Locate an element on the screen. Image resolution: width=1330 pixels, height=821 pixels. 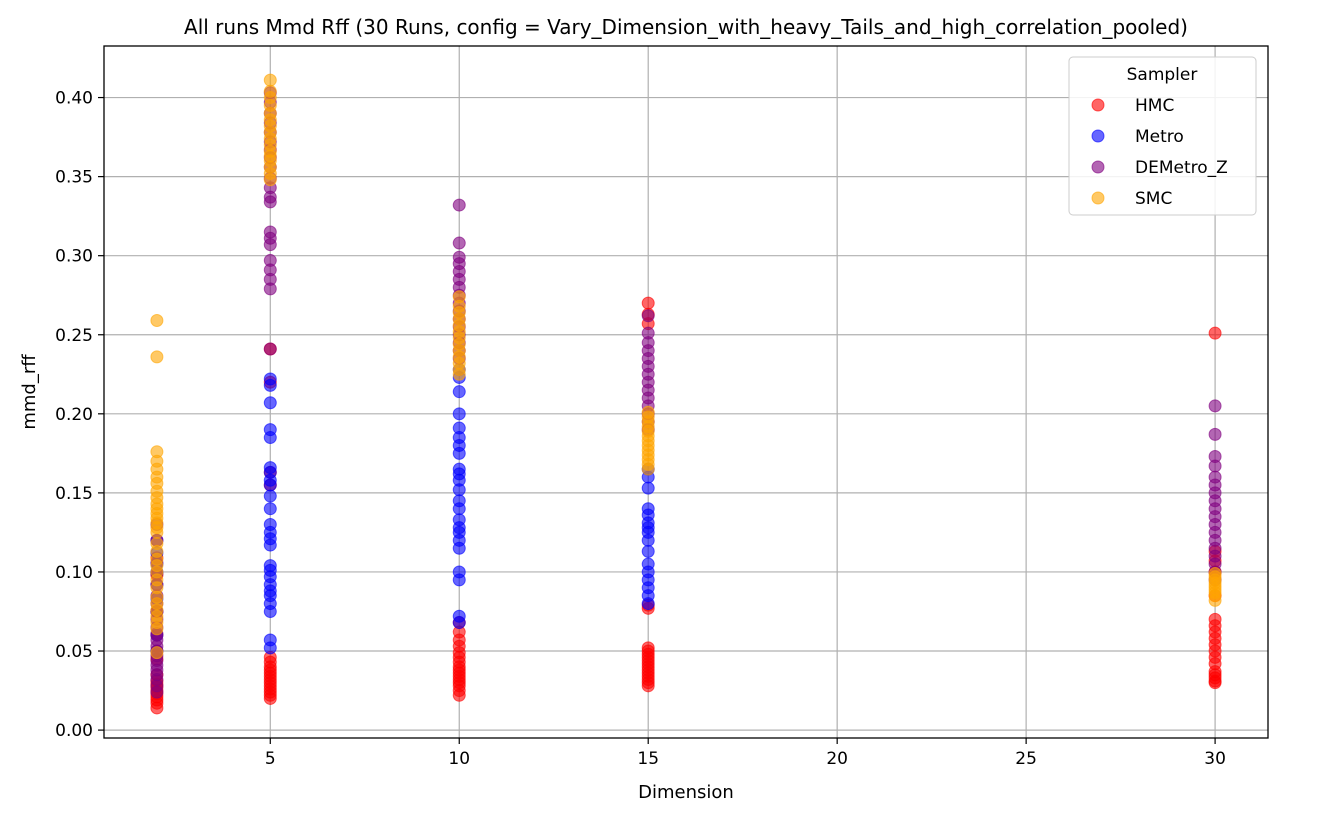
x-tick-label: 5 is located at coordinates (270, 759).